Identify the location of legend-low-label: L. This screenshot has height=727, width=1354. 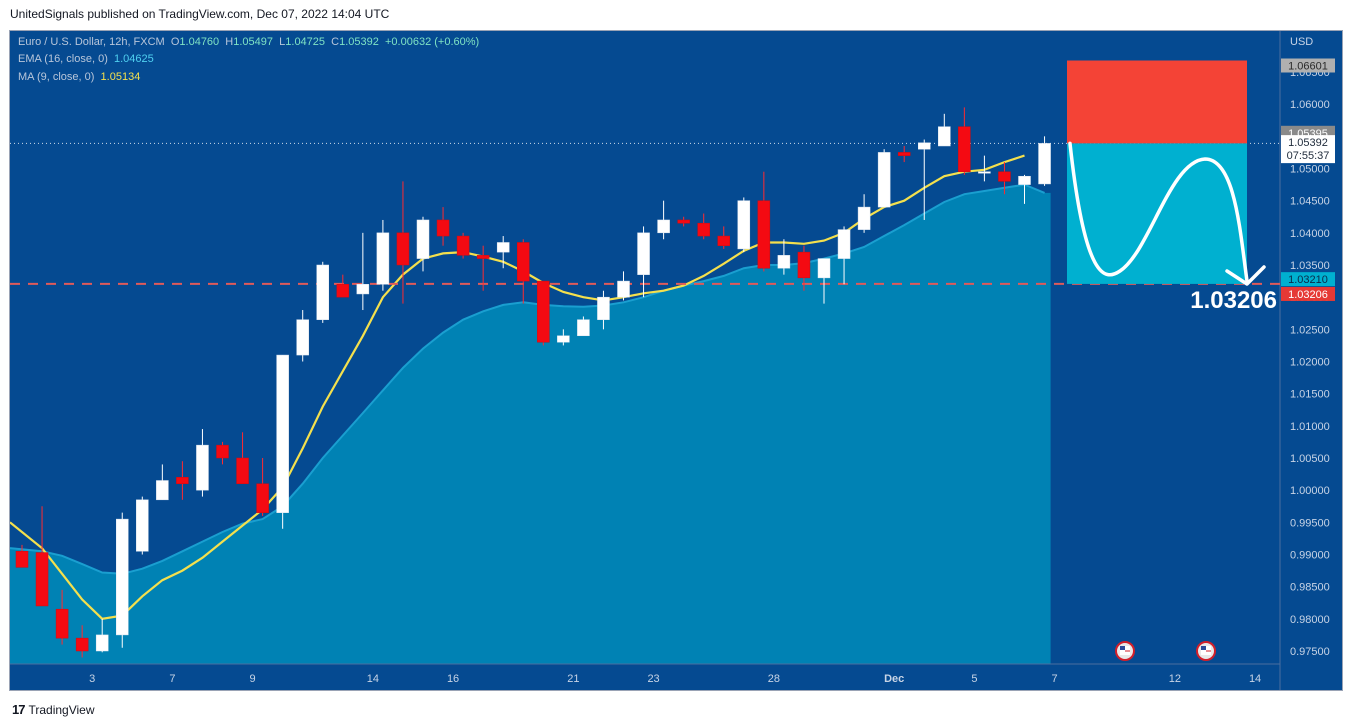
(282, 42).